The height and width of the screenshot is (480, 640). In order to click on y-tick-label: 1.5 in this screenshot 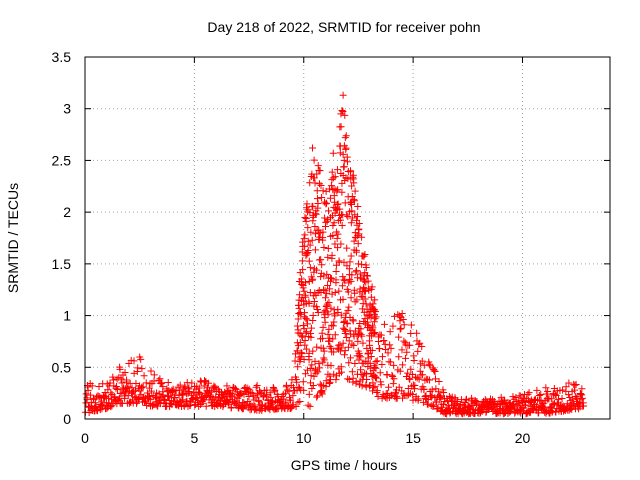, I will do `click(62, 264)`.